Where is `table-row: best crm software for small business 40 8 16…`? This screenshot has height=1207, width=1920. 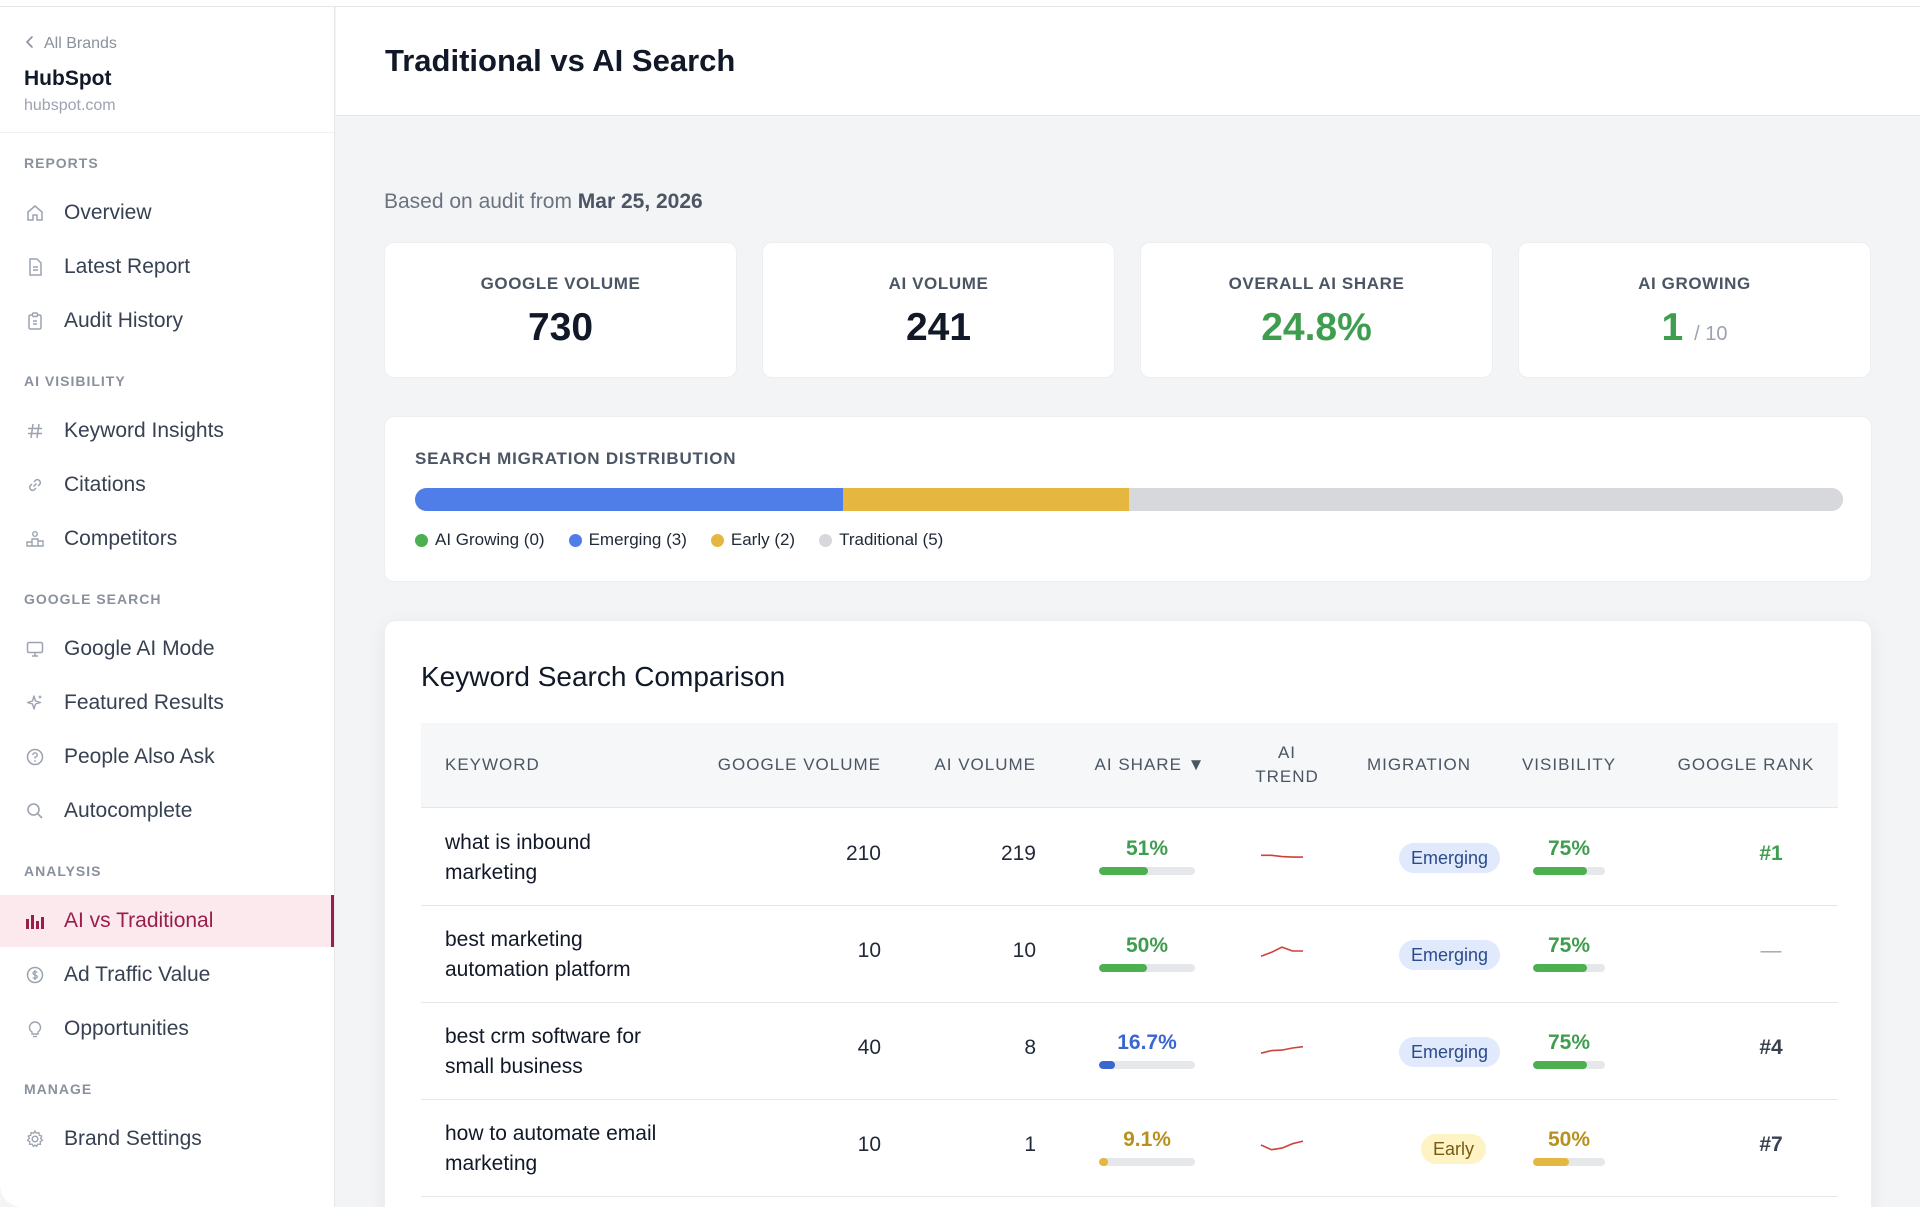
table-row: best crm software for small business 40 8 16… is located at coordinates (1129, 1051).